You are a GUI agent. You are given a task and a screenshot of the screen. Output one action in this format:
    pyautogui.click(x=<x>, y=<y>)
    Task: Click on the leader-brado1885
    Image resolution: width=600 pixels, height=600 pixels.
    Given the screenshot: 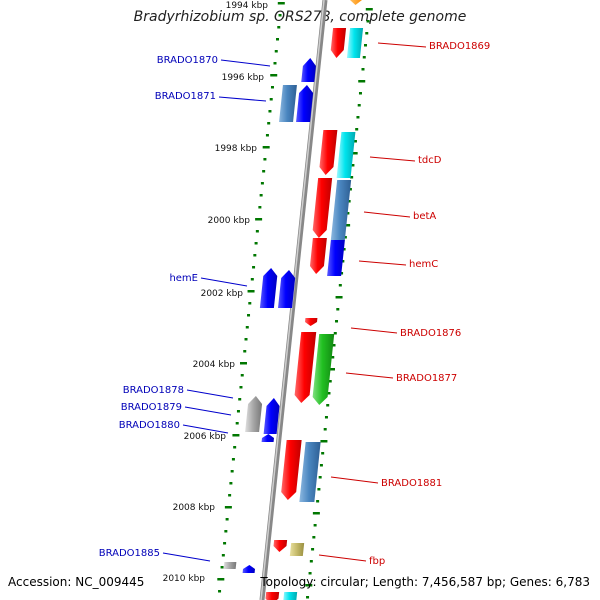 What is the action you would take?
    pyautogui.click(x=186, y=557)
    